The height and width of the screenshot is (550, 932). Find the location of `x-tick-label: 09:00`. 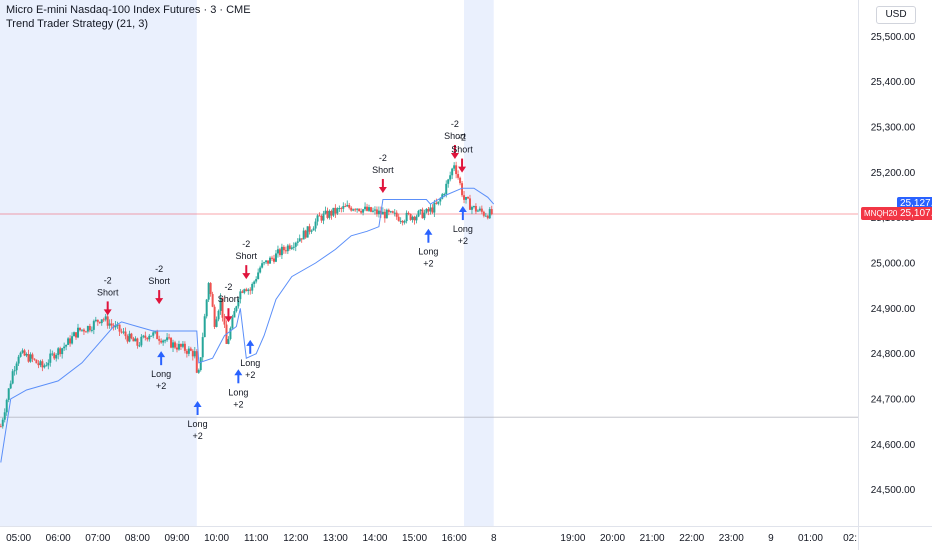

x-tick-label: 09:00 is located at coordinates (176, 538).